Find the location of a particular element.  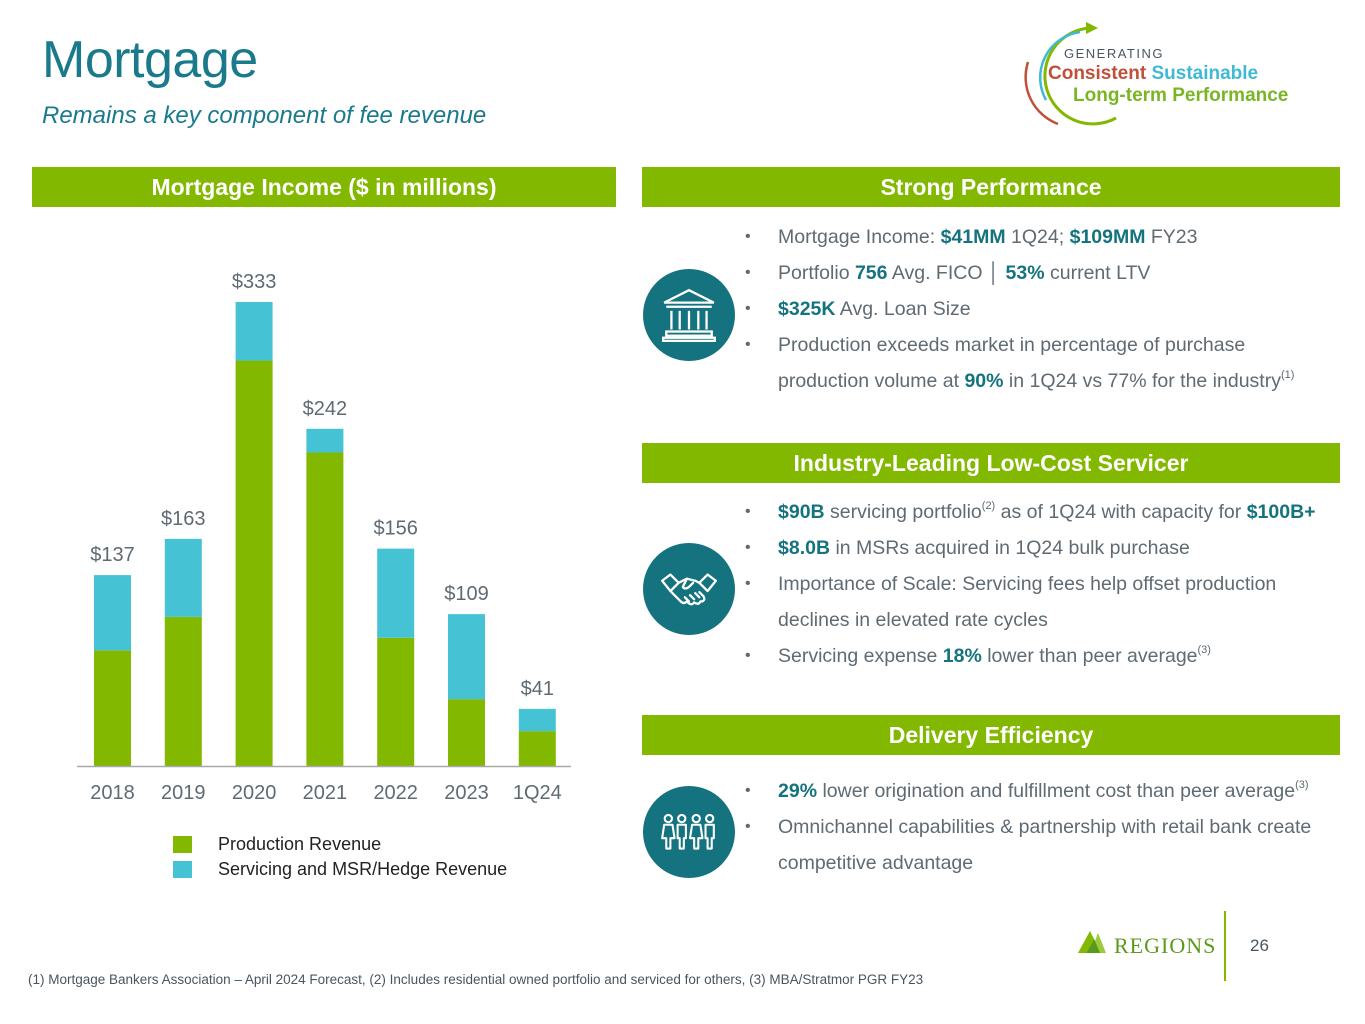

regions-logo: REGIONS is located at coordinates (1147, 944).